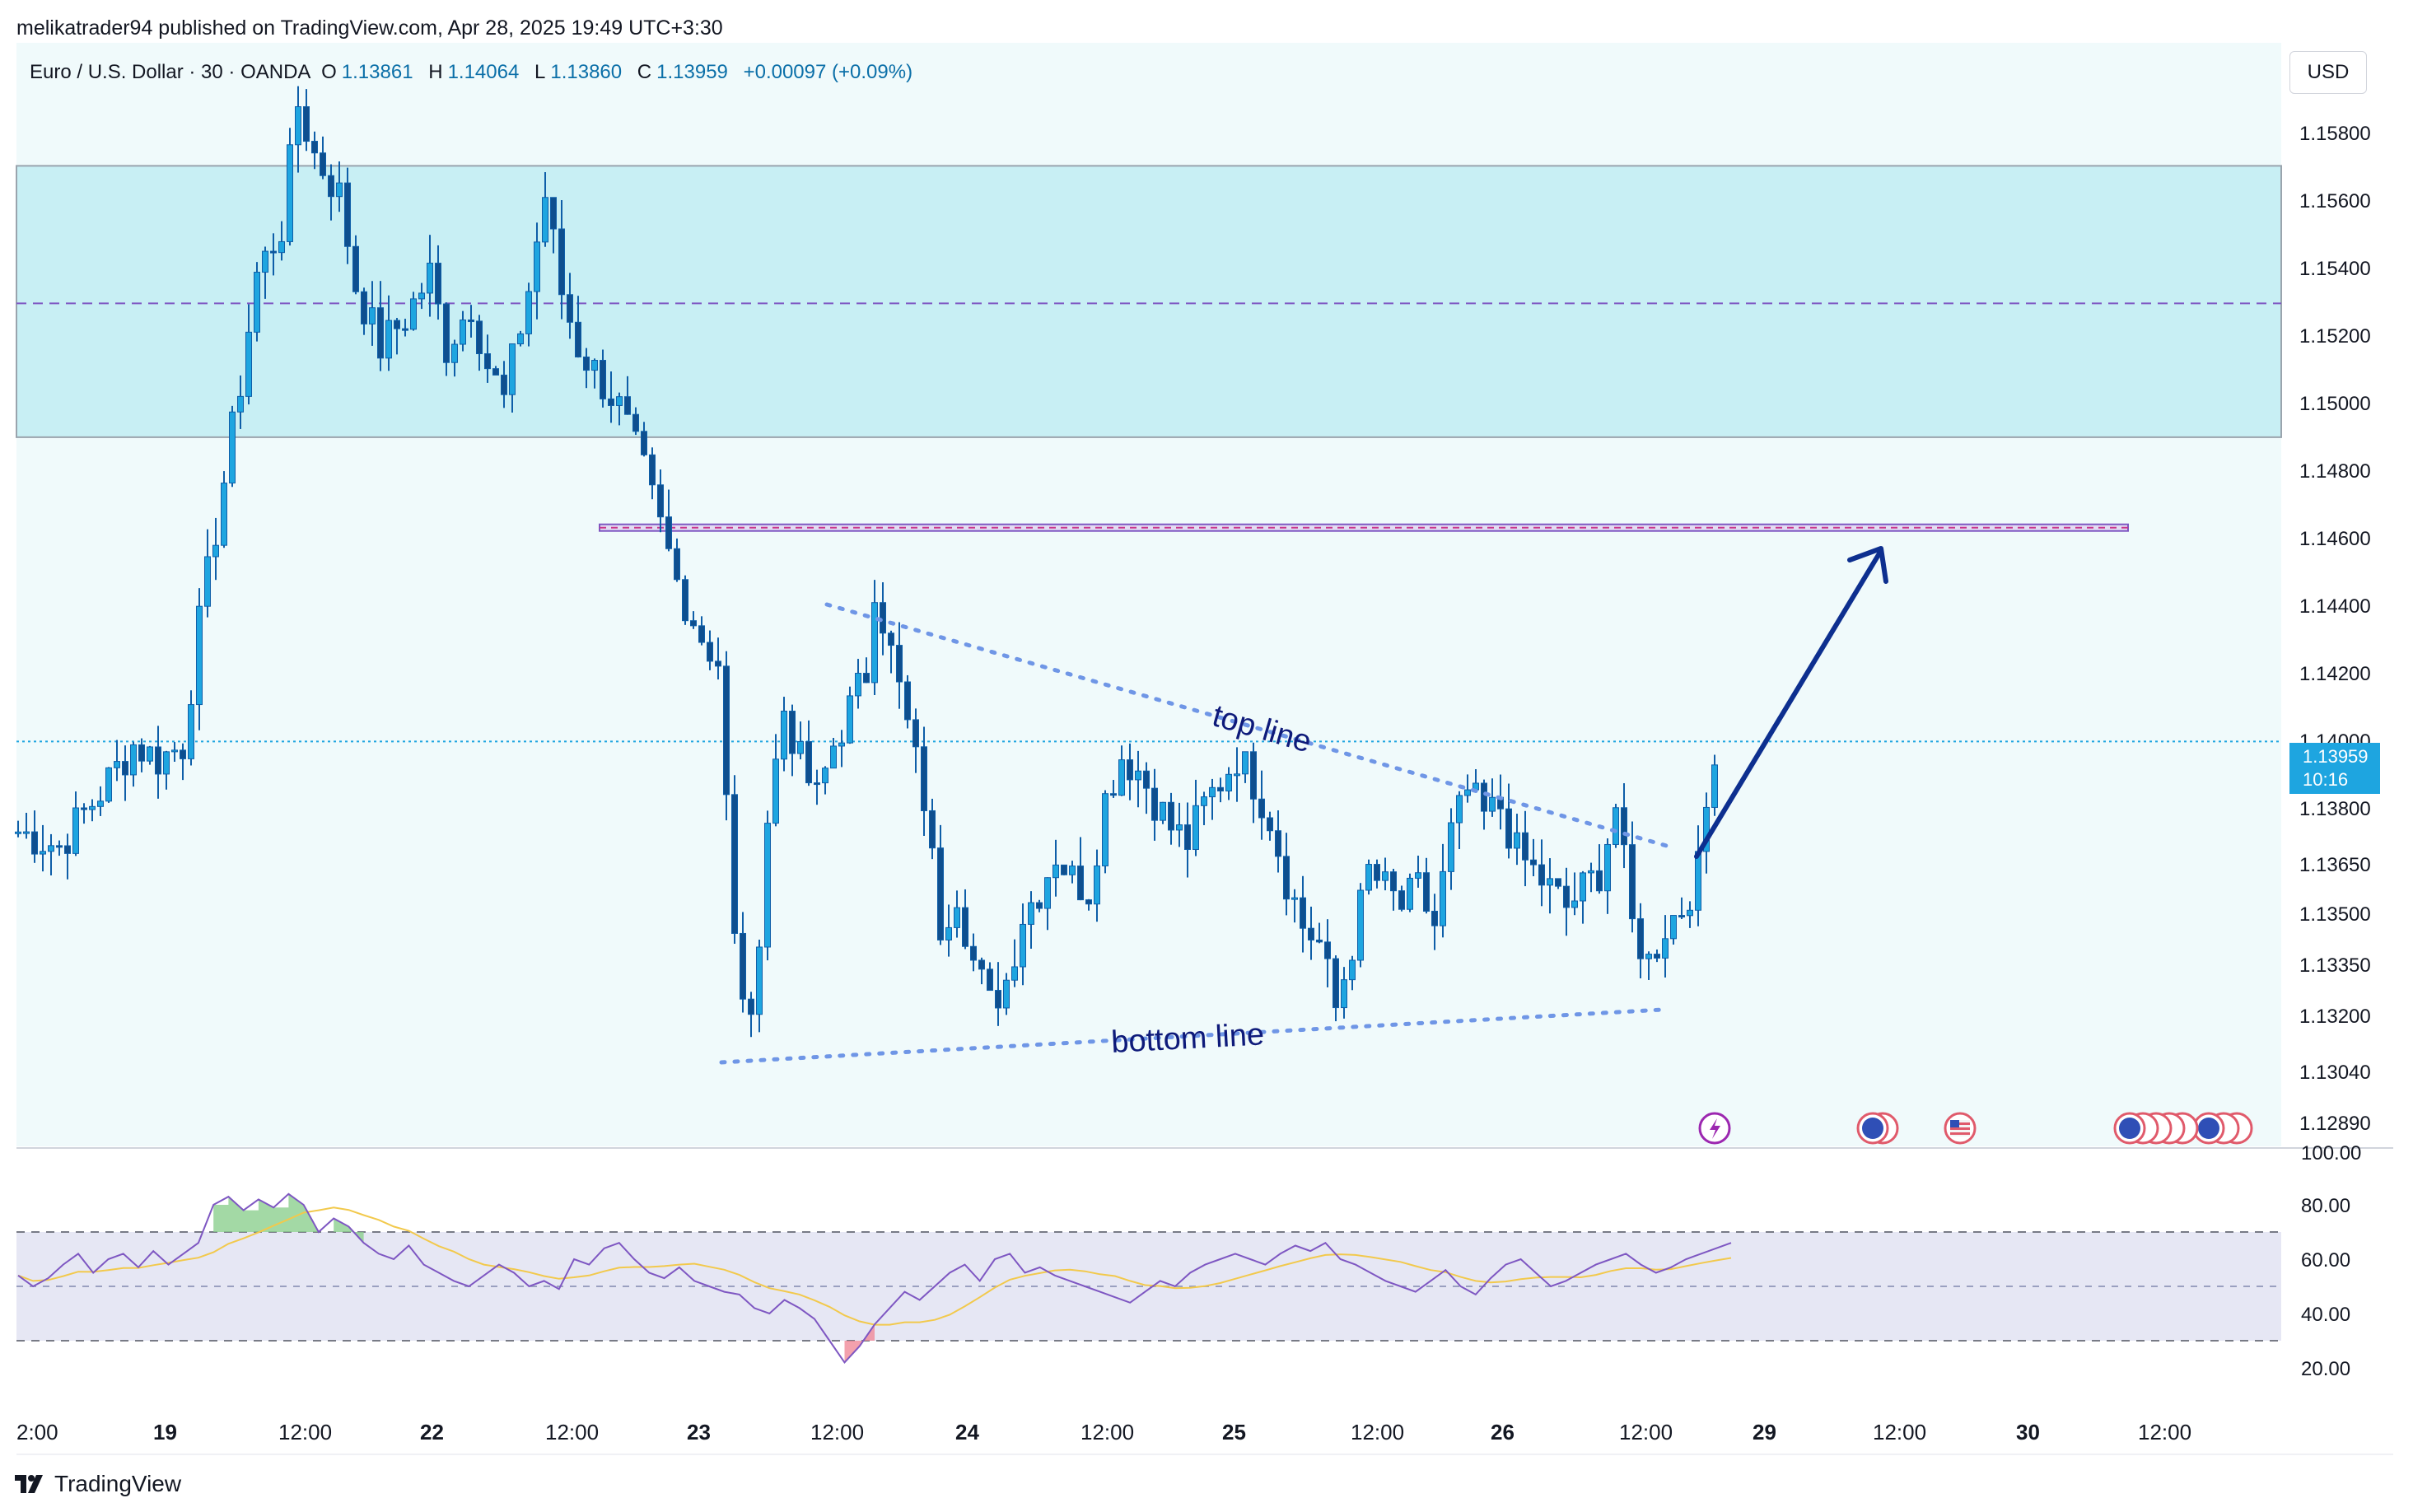  Describe the element at coordinates (1714, 1128) in the screenshot. I see `lightning-event-icon` at that location.